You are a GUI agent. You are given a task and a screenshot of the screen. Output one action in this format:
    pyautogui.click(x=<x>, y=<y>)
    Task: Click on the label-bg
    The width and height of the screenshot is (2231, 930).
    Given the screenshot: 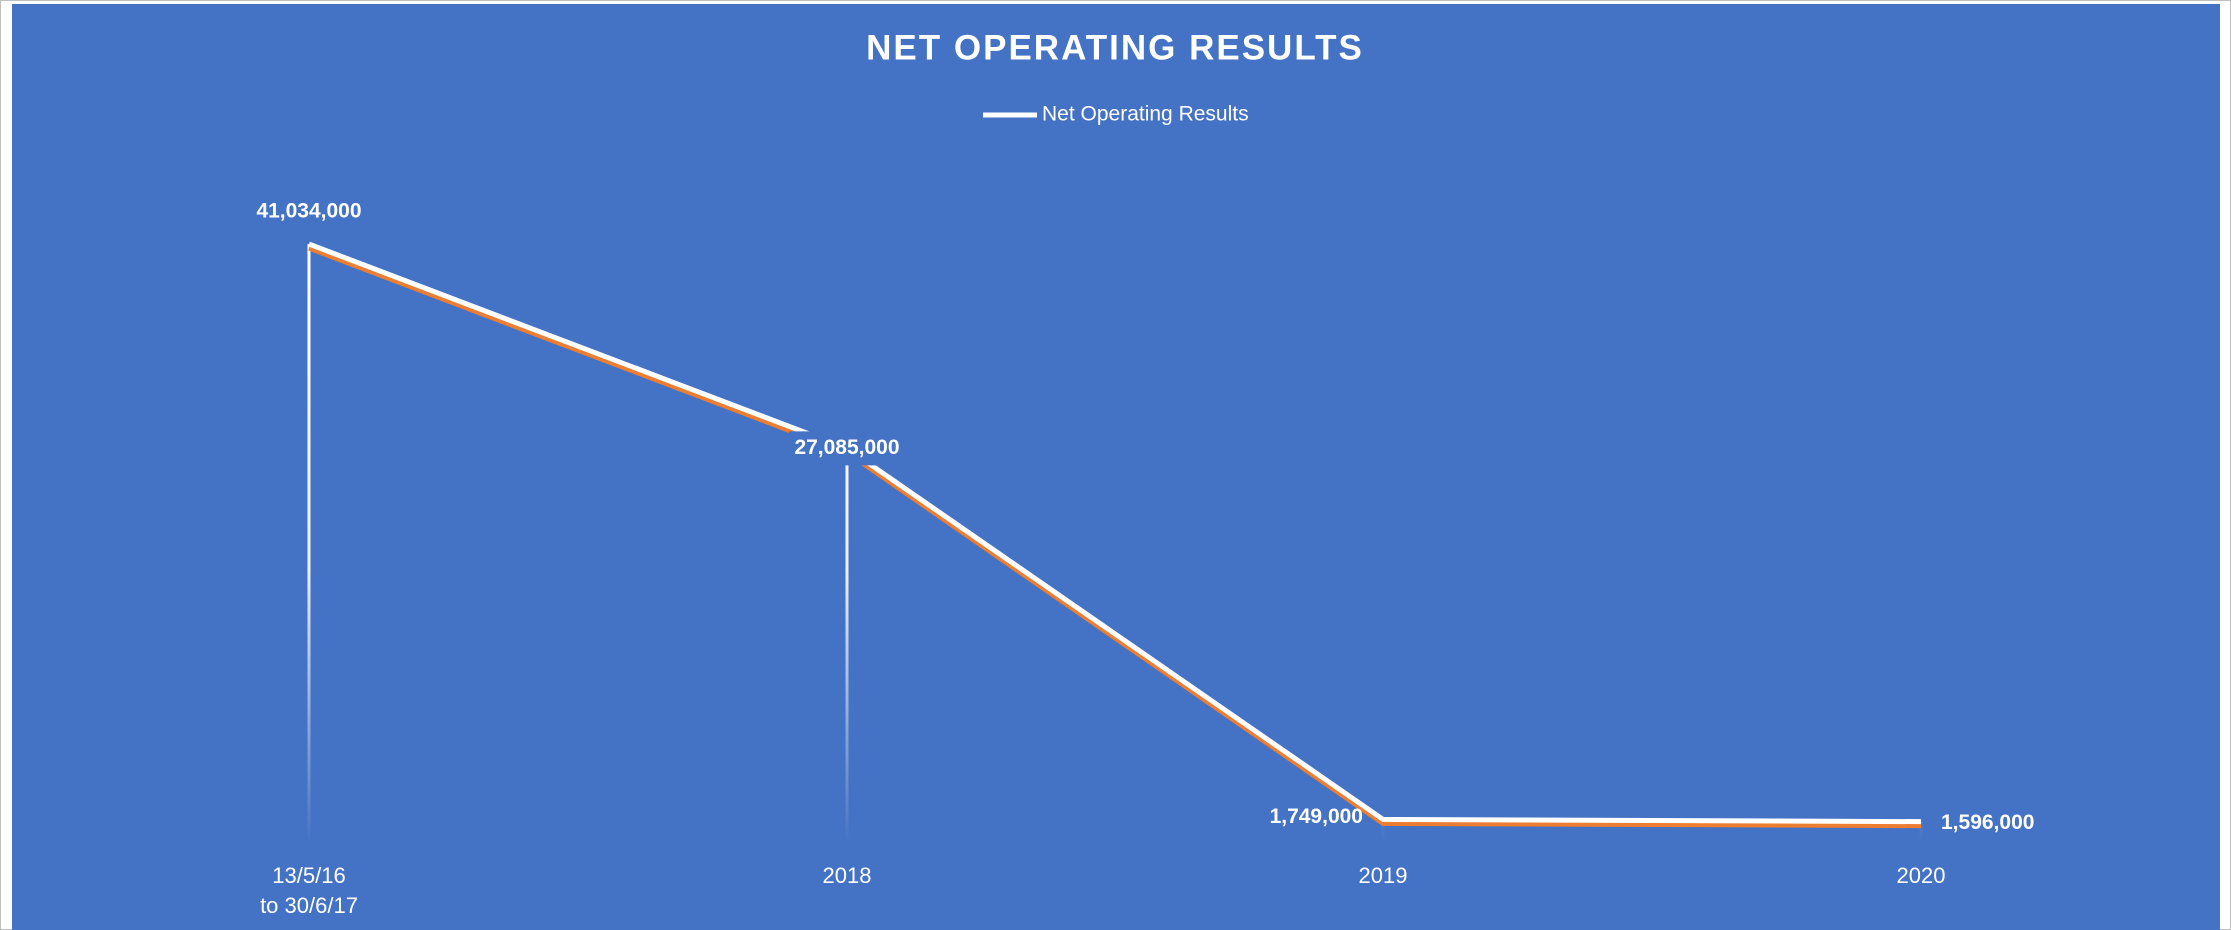 What is the action you would take?
    pyautogui.click(x=847, y=448)
    